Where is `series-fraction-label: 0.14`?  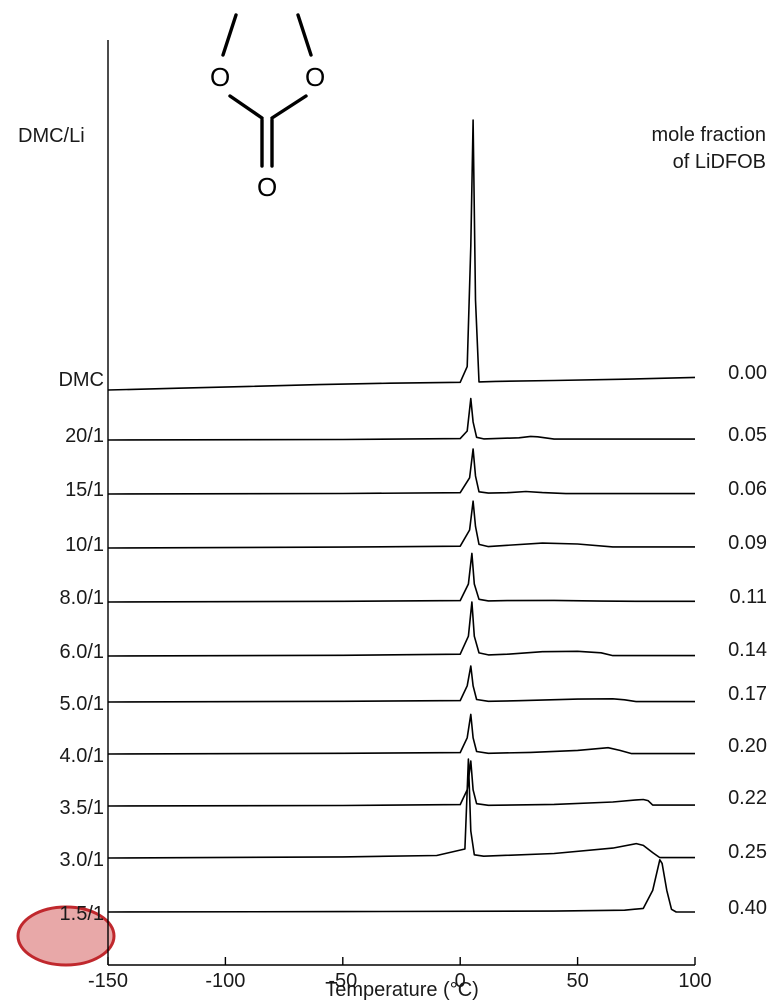
series-fraction-label: 0.14 is located at coordinates (747, 650).